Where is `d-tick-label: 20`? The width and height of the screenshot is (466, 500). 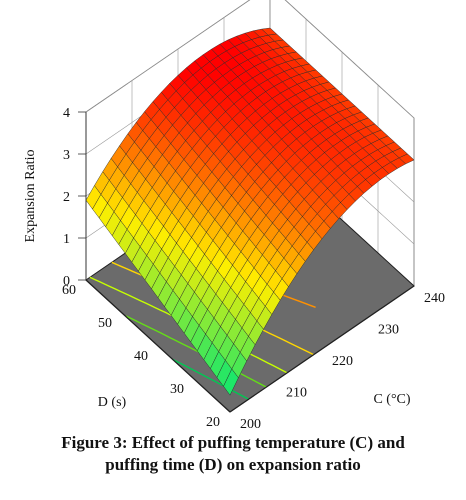
d-tick-label: 20 is located at coordinates (213, 422).